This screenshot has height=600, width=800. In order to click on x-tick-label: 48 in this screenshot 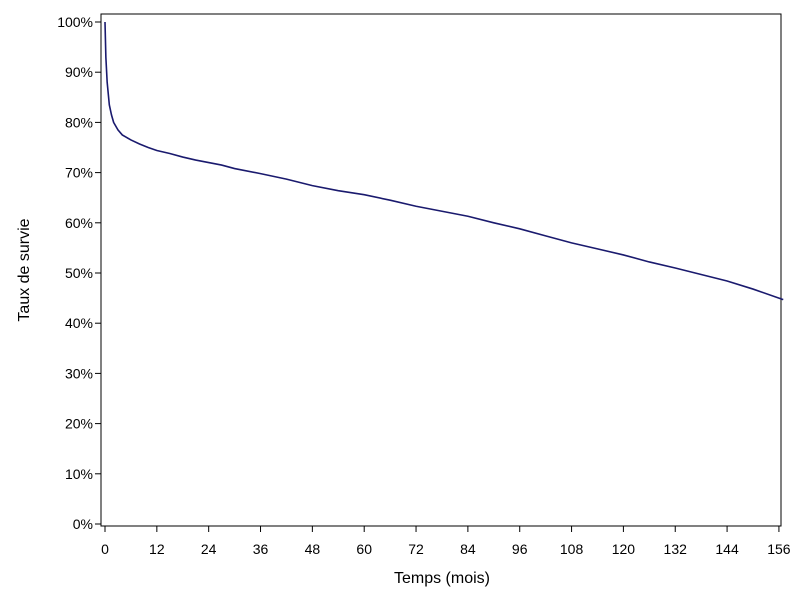, I will do `click(313, 549)`.